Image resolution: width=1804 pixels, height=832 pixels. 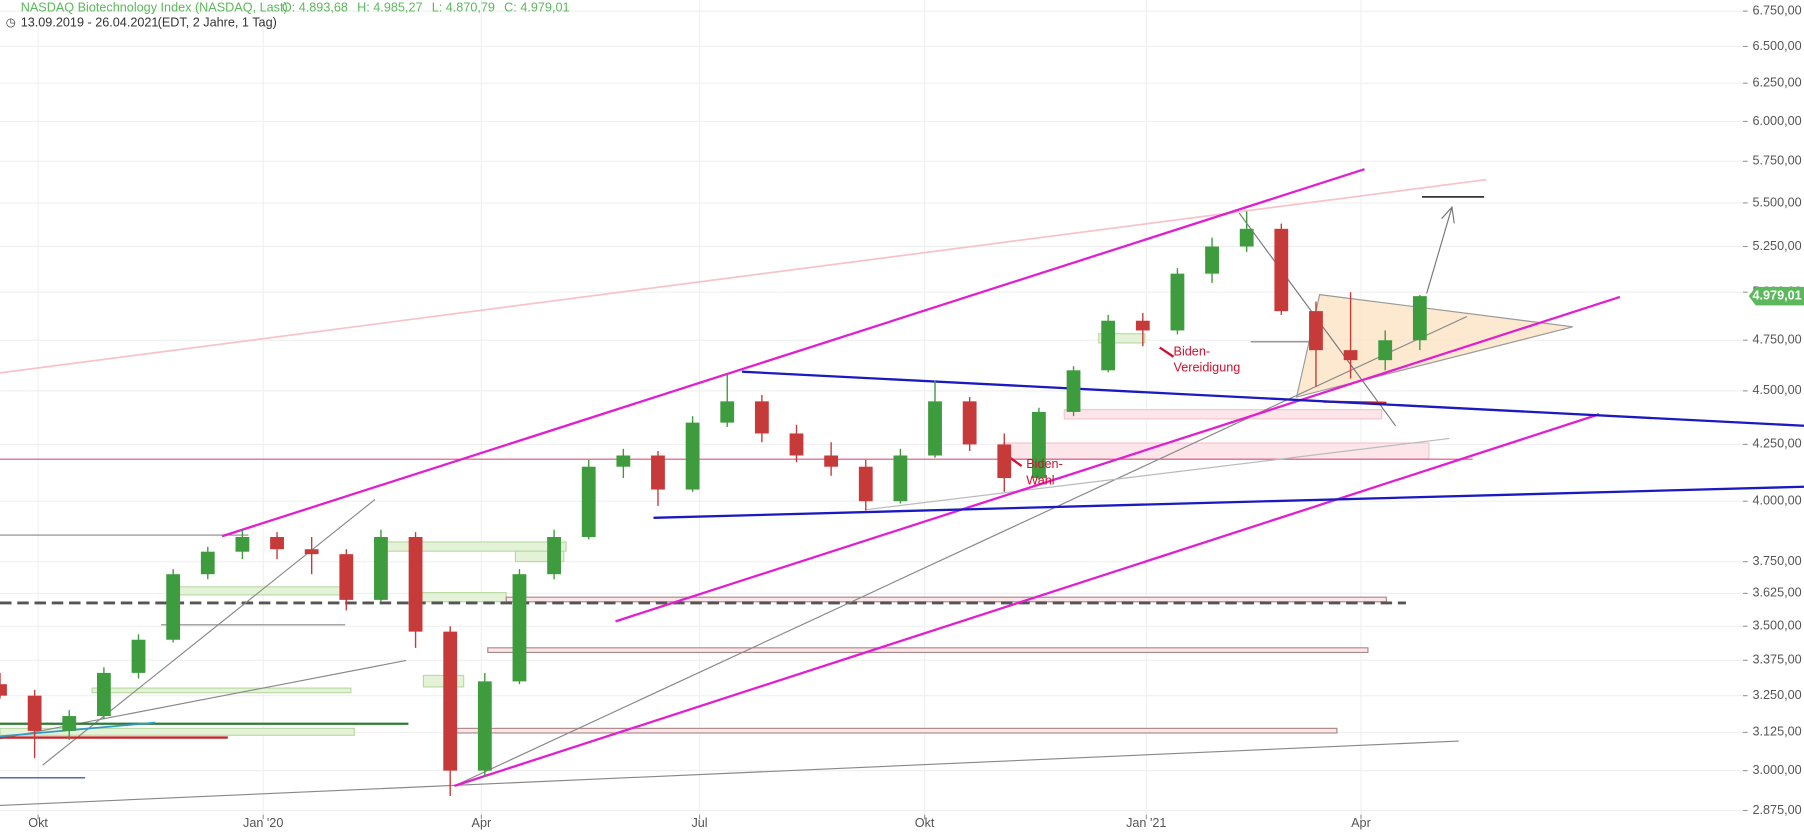 I want to click on annotation: Biden-, so click(x=1044, y=464).